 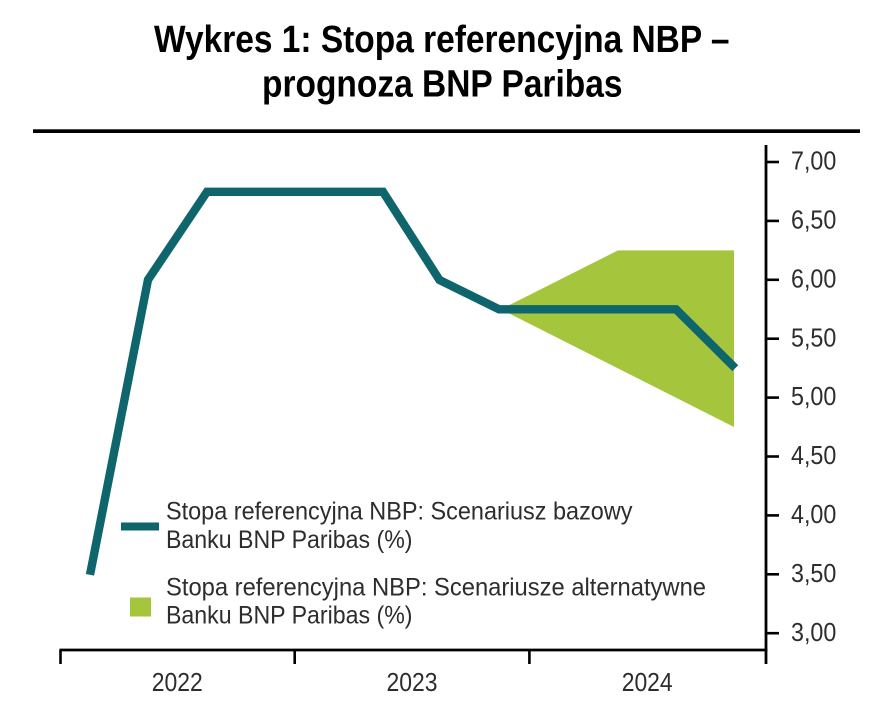 What do you see at coordinates (177, 682) in the screenshot?
I see `svg-text: 2022` at bounding box center [177, 682].